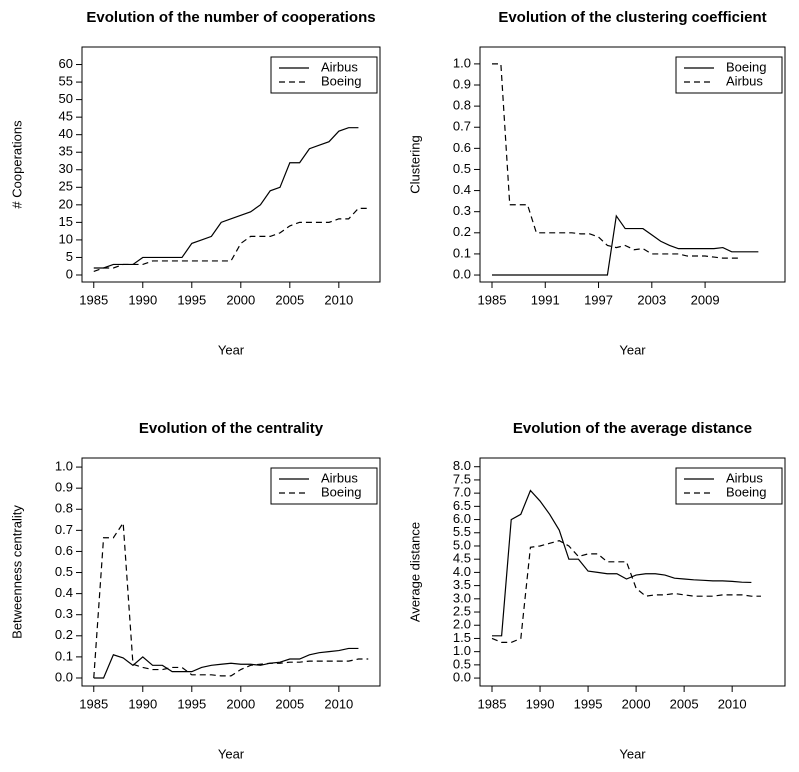 This screenshot has height=772, width=799. Describe the element at coordinates (462, 624) in the screenshot. I see `y-tick-label: 2.0` at that location.